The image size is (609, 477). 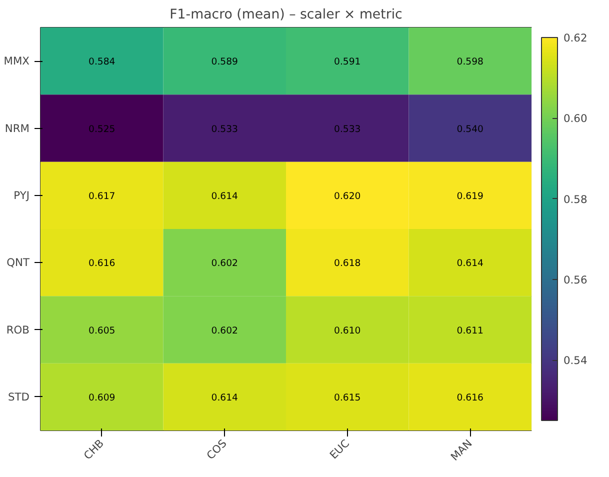 I want to click on color-bar-label: 0.62, so click(x=576, y=38).